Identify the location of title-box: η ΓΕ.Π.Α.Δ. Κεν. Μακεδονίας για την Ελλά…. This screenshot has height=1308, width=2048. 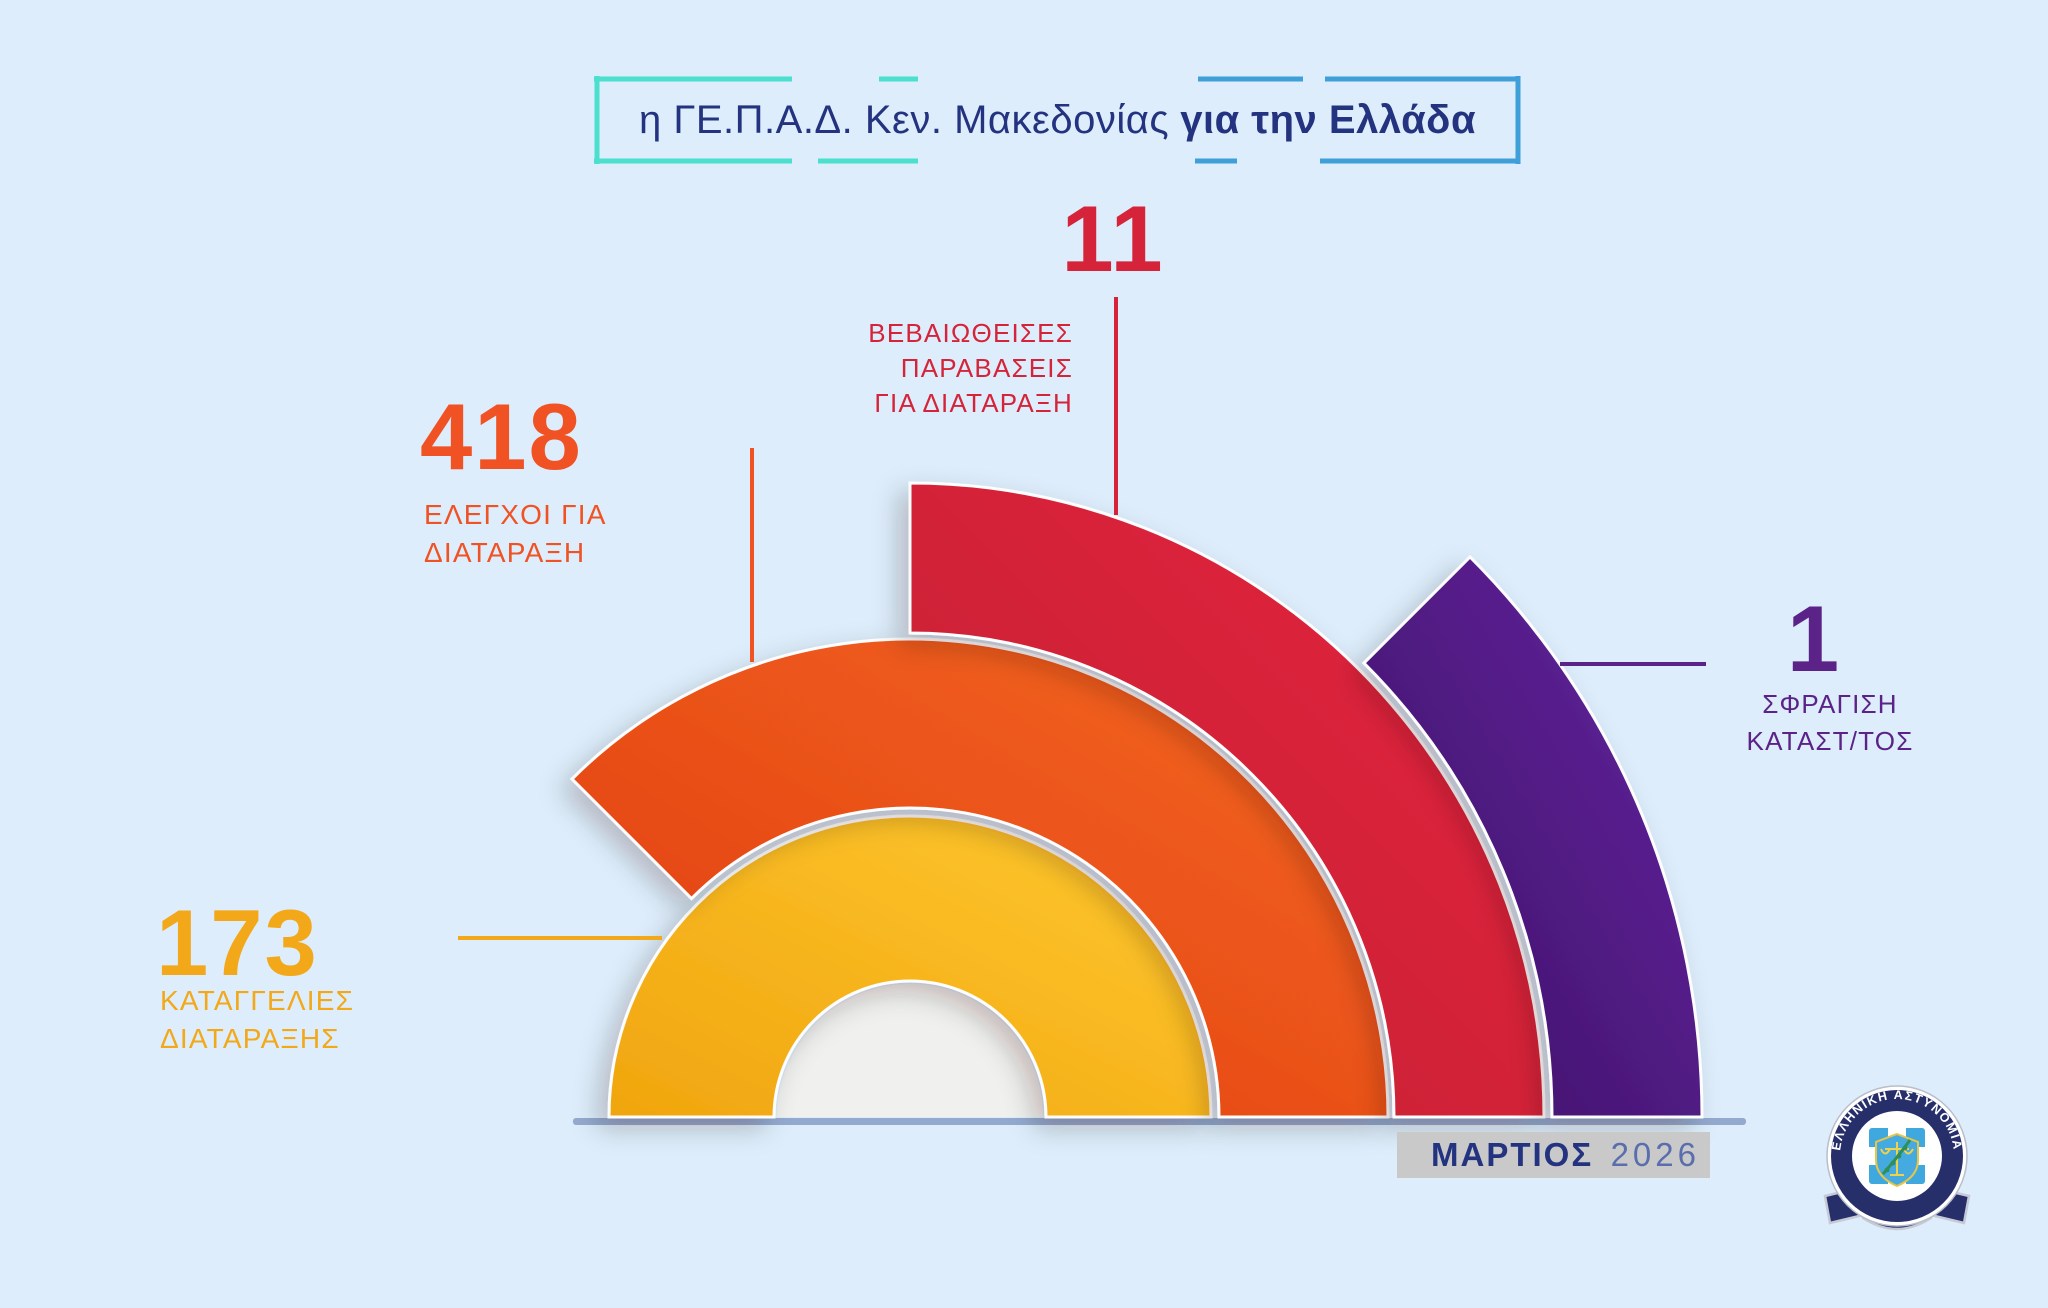
(1057, 120).